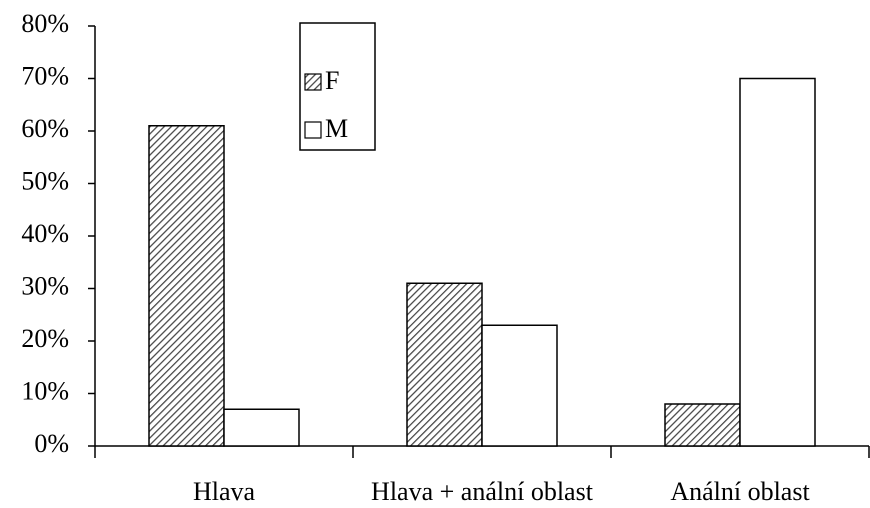 This screenshot has height=508, width=870. Describe the element at coordinates (336, 128) in the screenshot. I see `legend-label: M` at that location.